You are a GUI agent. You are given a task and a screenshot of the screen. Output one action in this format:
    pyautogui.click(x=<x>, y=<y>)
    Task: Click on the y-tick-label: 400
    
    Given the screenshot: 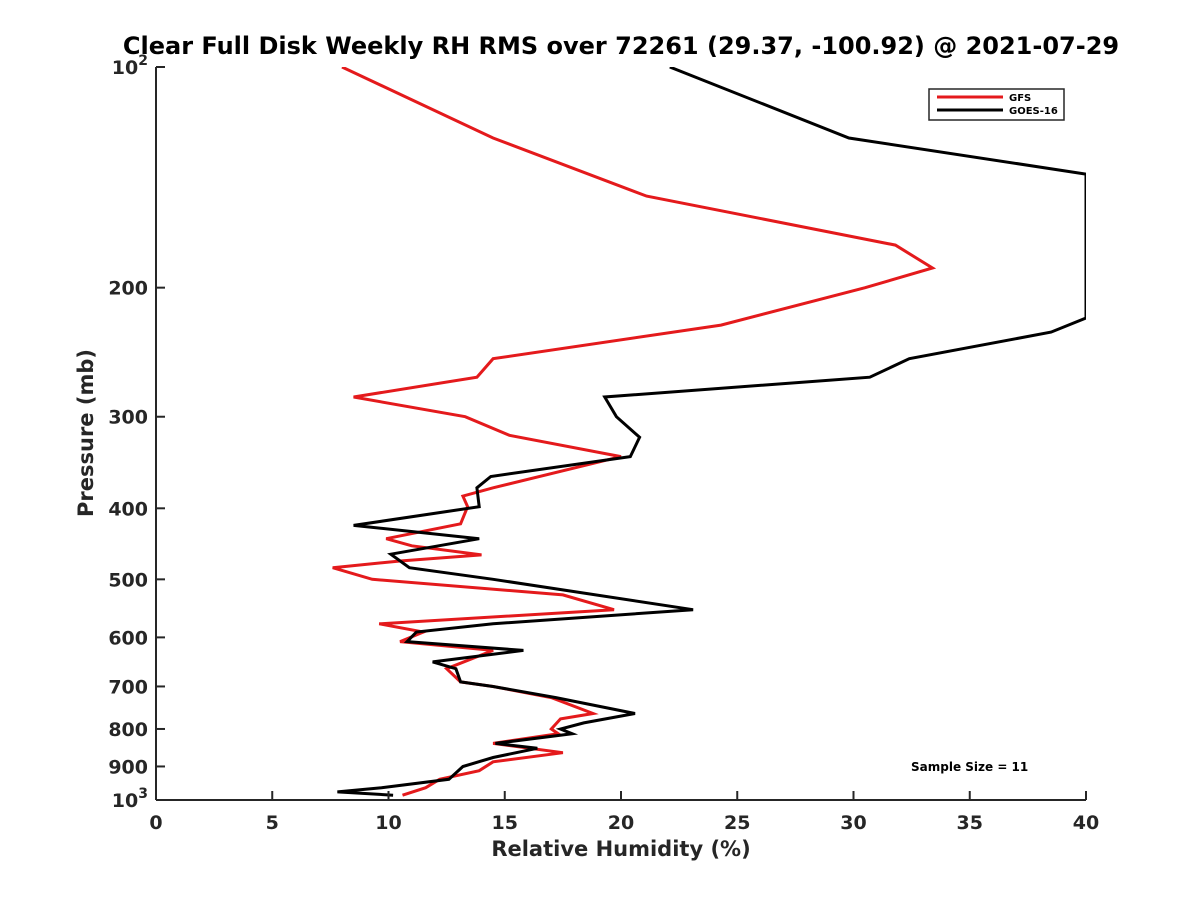 What is the action you would take?
    pyautogui.click(x=128, y=509)
    